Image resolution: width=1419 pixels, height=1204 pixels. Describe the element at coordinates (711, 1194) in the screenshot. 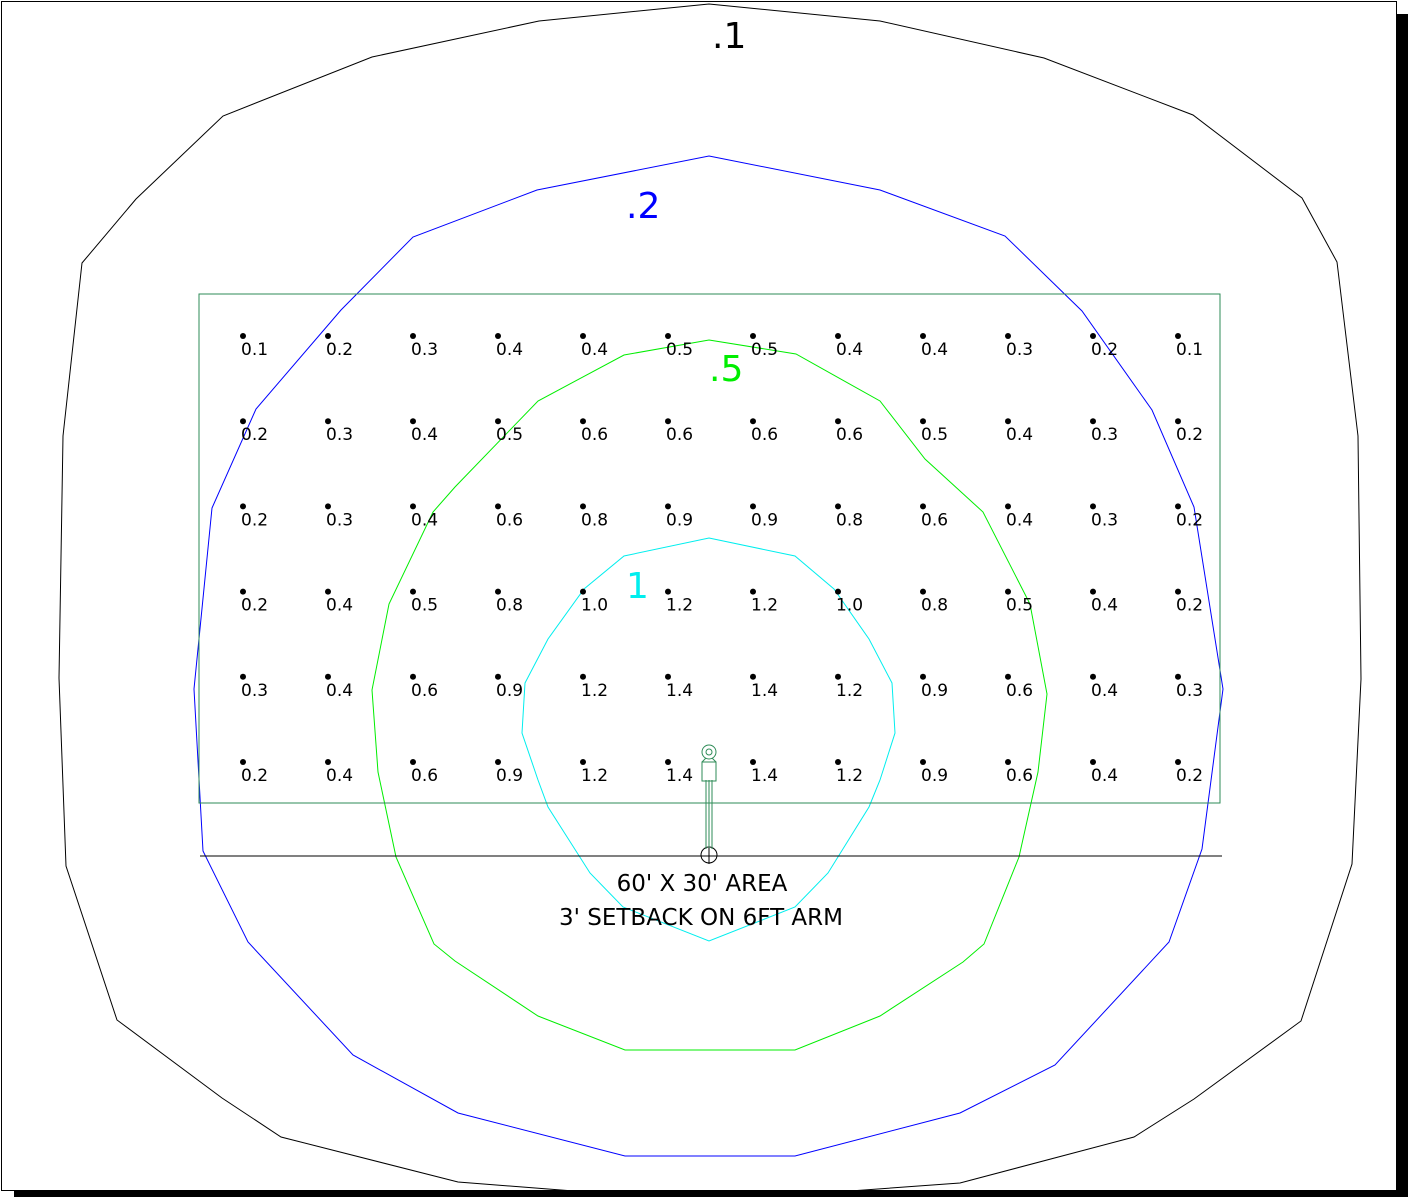

I see `page-shadow-bottom` at that location.